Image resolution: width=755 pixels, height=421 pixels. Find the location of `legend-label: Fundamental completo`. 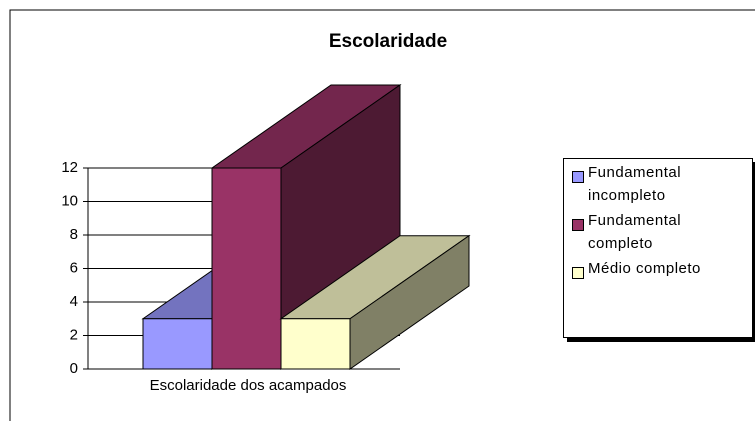

legend-label: Fundamental completo is located at coordinates (635, 232).